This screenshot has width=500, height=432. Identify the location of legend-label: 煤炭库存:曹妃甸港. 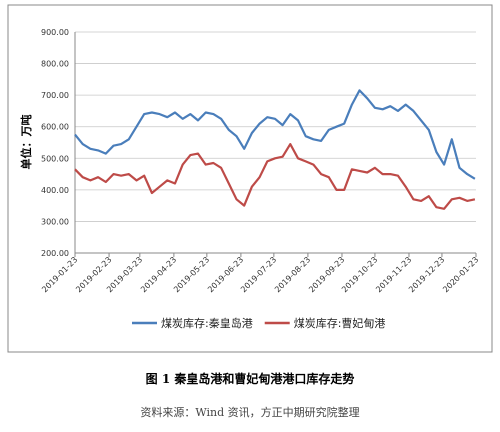
(340, 323).